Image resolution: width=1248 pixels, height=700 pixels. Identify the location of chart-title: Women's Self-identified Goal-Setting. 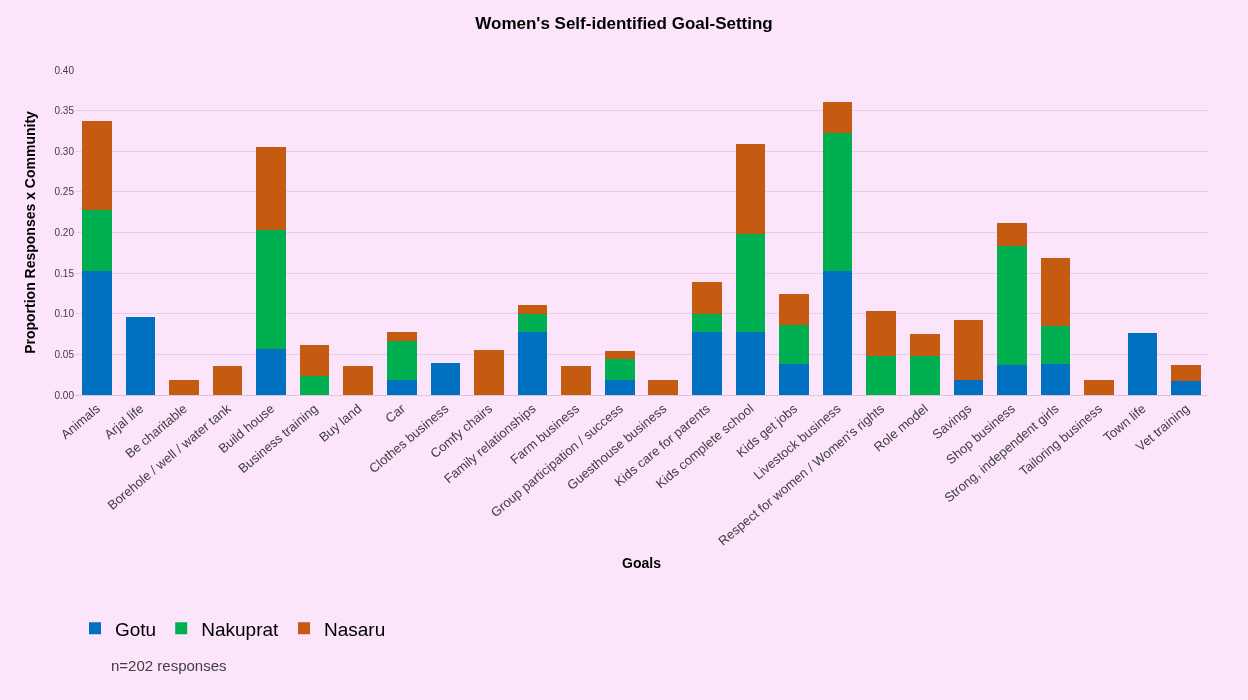
(624, 24).